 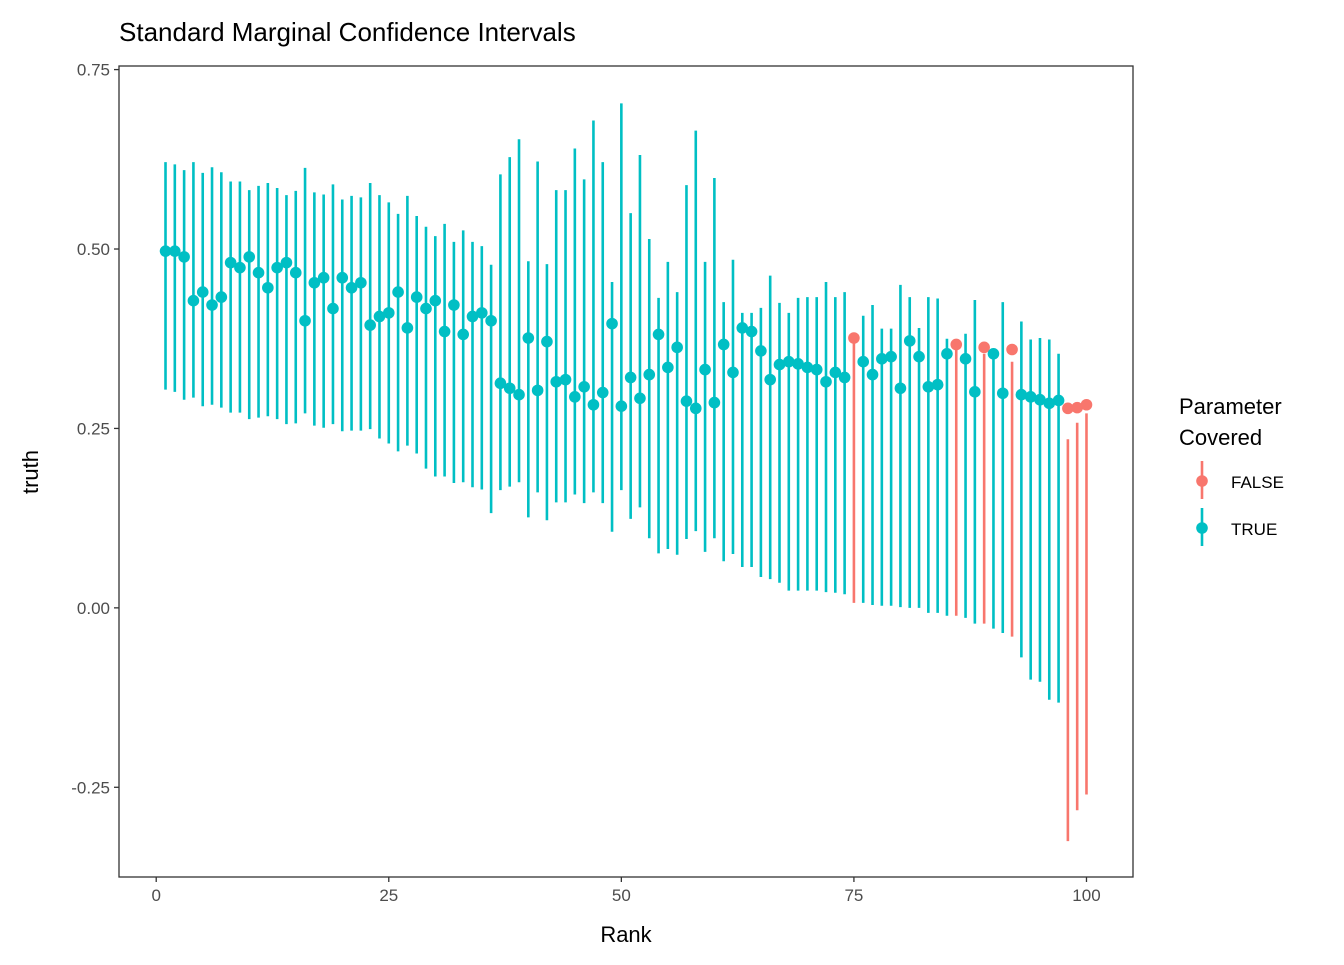 I want to click on legend-key-point, so click(x=1202, y=481).